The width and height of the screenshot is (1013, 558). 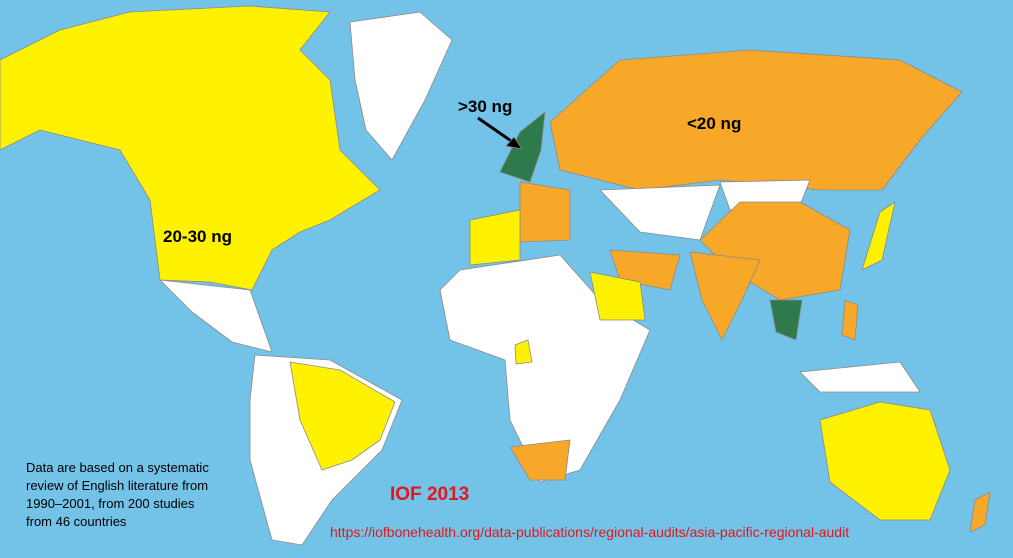 I want to click on saudi-arabia, so click(x=617, y=296).